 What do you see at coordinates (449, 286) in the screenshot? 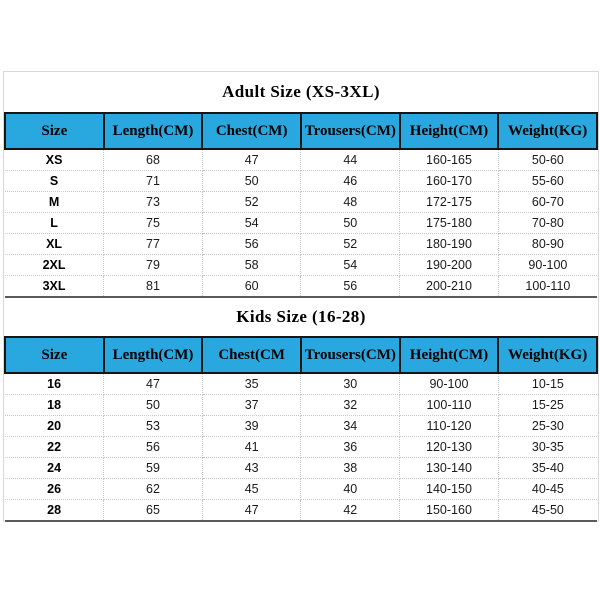
I see `measurement-cell: 200-210` at bounding box center [449, 286].